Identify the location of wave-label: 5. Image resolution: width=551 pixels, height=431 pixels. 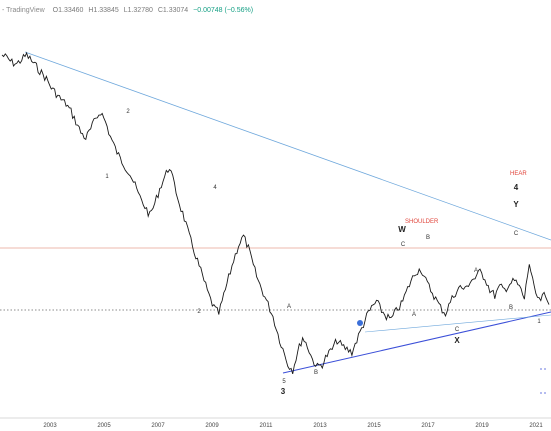
(284, 382).